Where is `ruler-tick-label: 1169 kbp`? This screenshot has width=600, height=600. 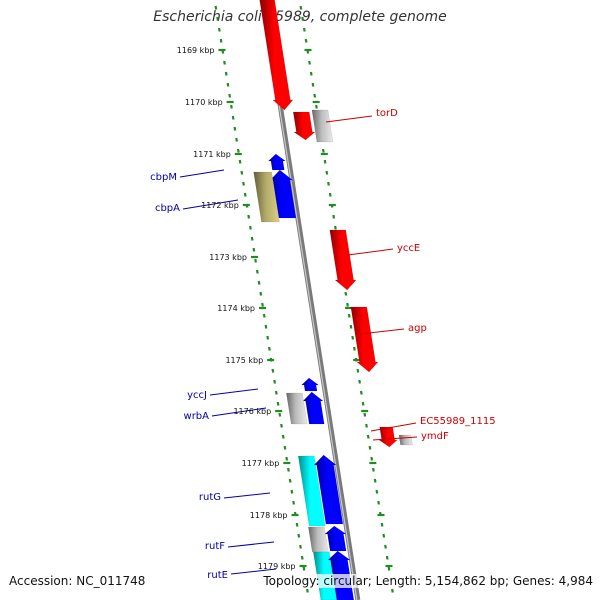
ruler-tick-label: 1169 kbp is located at coordinates (196, 50).